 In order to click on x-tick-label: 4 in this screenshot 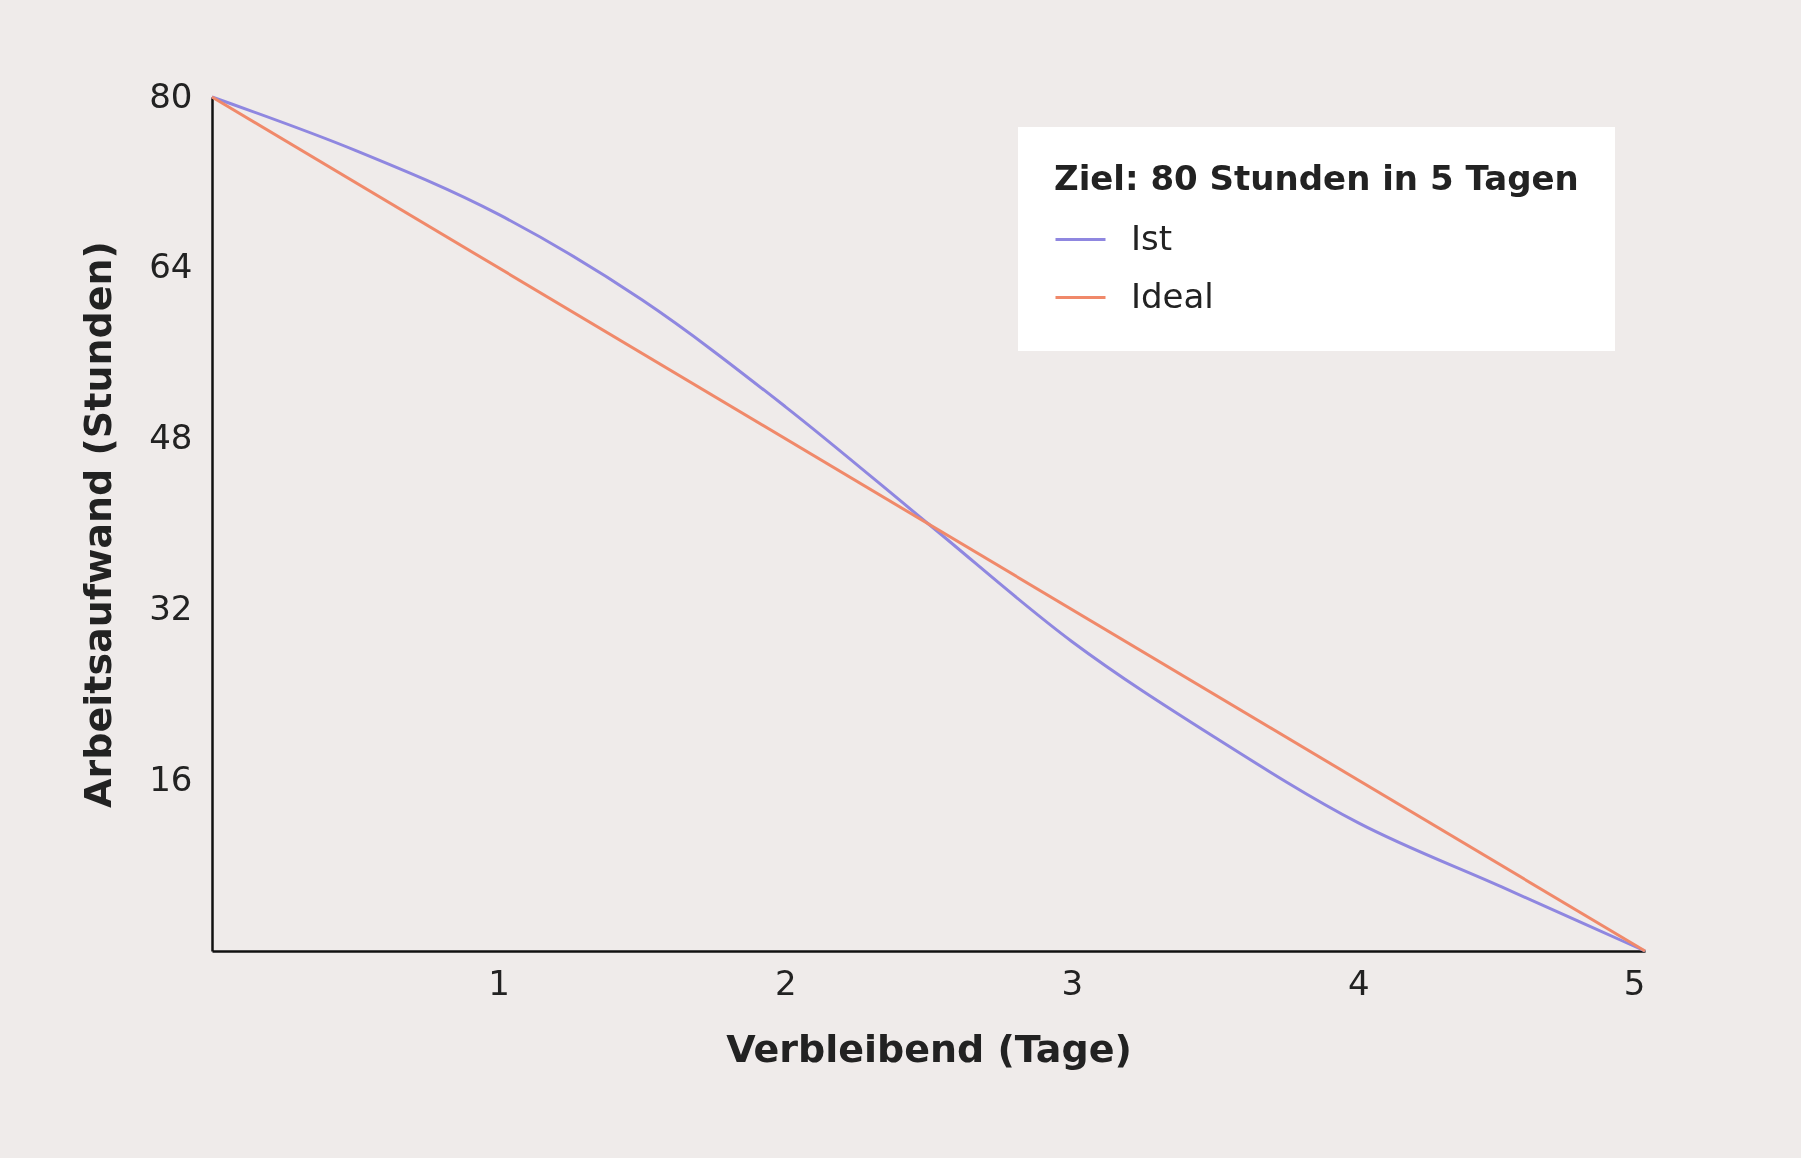, I will do `click(1359, 982)`.